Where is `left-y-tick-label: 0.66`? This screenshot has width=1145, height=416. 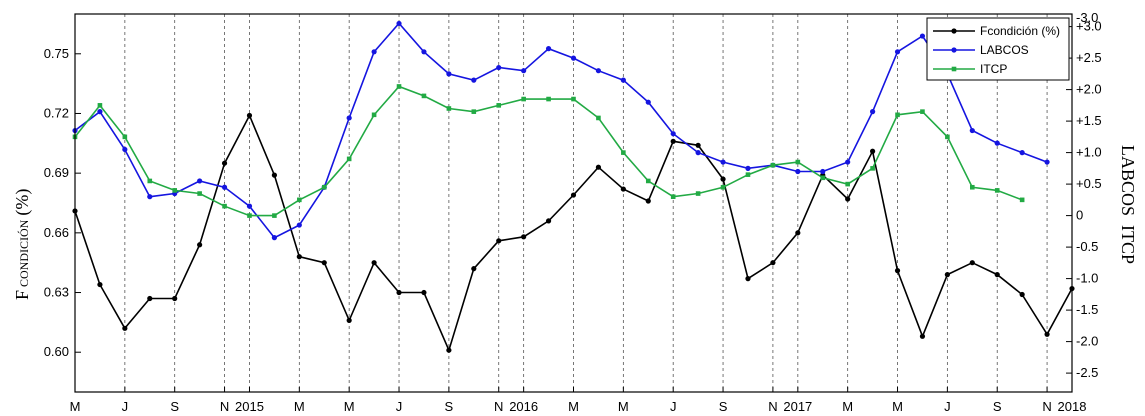 left-y-tick-label: 0.66 is located at coordinates (56, 232).